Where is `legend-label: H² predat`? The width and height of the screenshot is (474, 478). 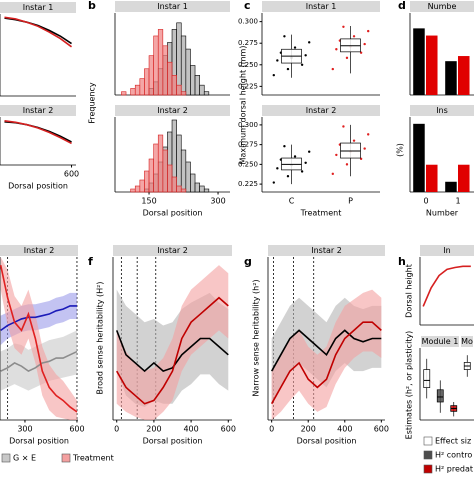
legend-label: H² predat is located at coordinates (454, 469).